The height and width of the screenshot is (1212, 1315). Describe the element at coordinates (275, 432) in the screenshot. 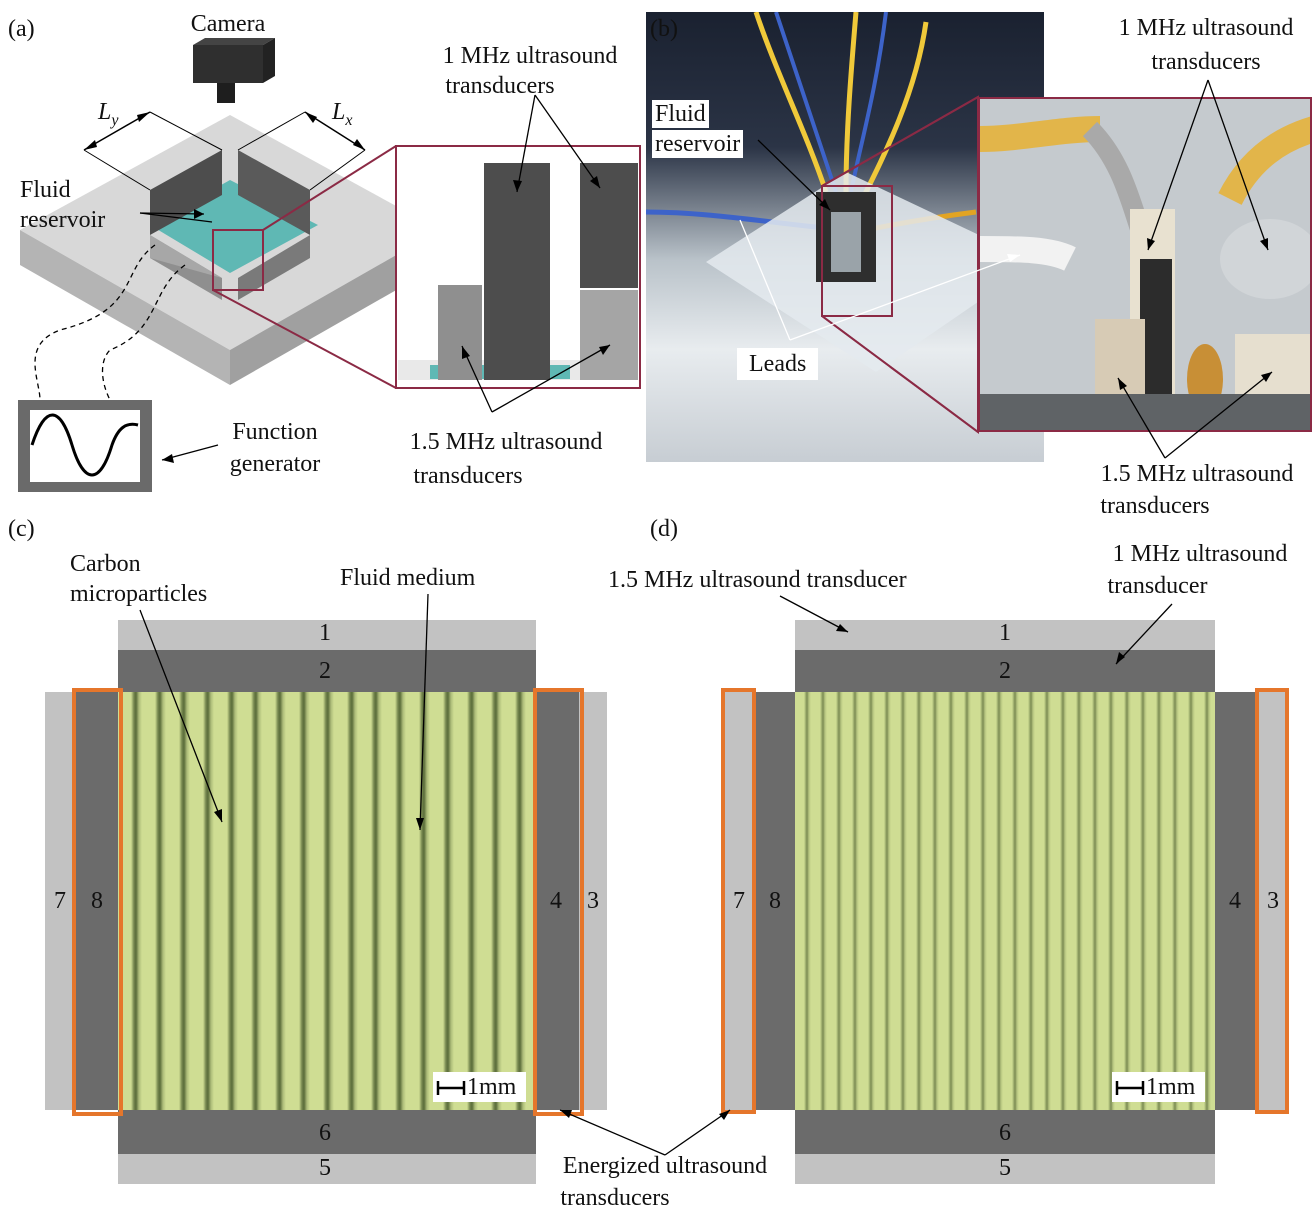

I see `function-generator-1: Function` at that location.